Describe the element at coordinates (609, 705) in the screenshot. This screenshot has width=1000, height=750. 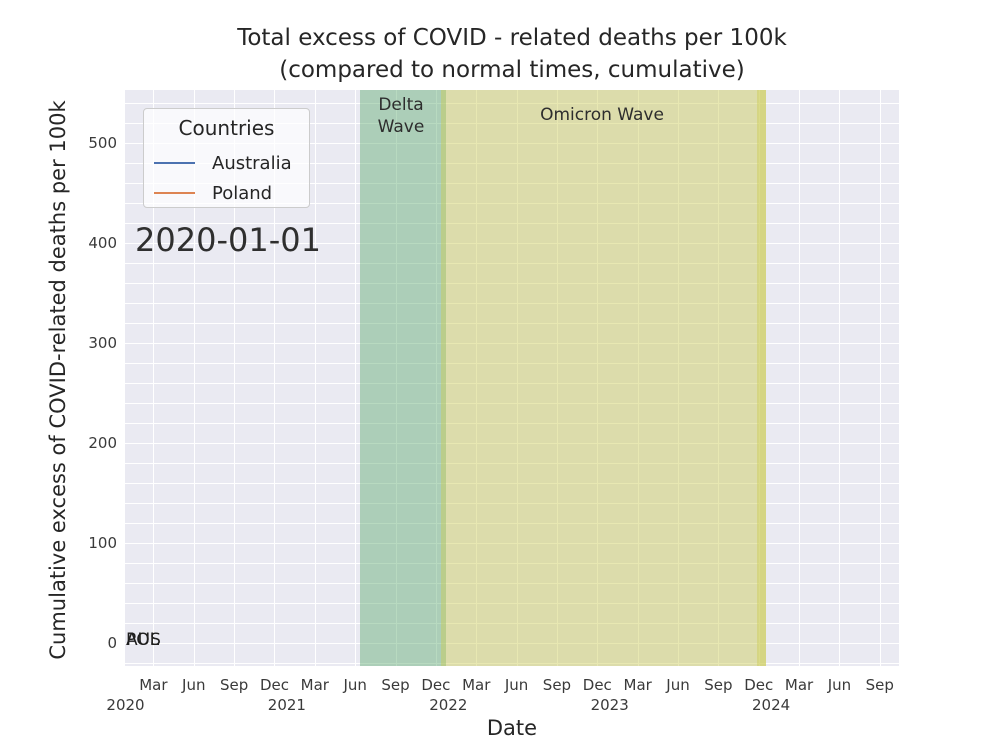
I see `x-tick-year-label: 2023` at that location.